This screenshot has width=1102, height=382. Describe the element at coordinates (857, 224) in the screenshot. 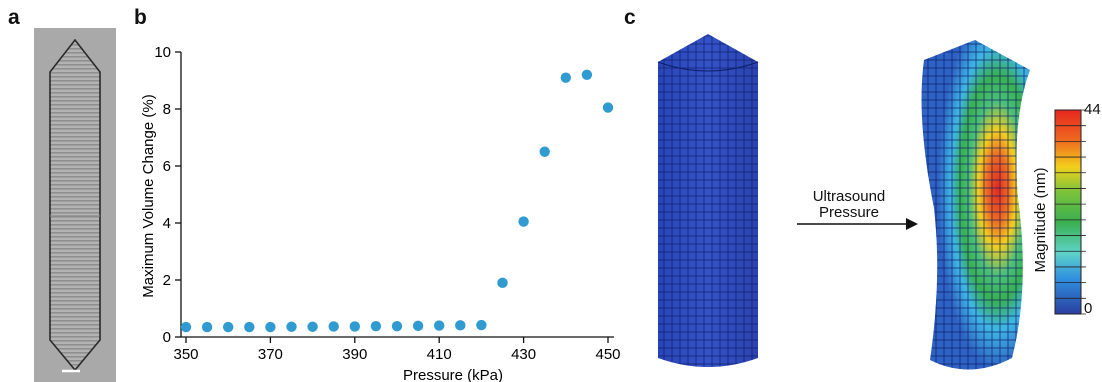

I see `arrow` at that location.